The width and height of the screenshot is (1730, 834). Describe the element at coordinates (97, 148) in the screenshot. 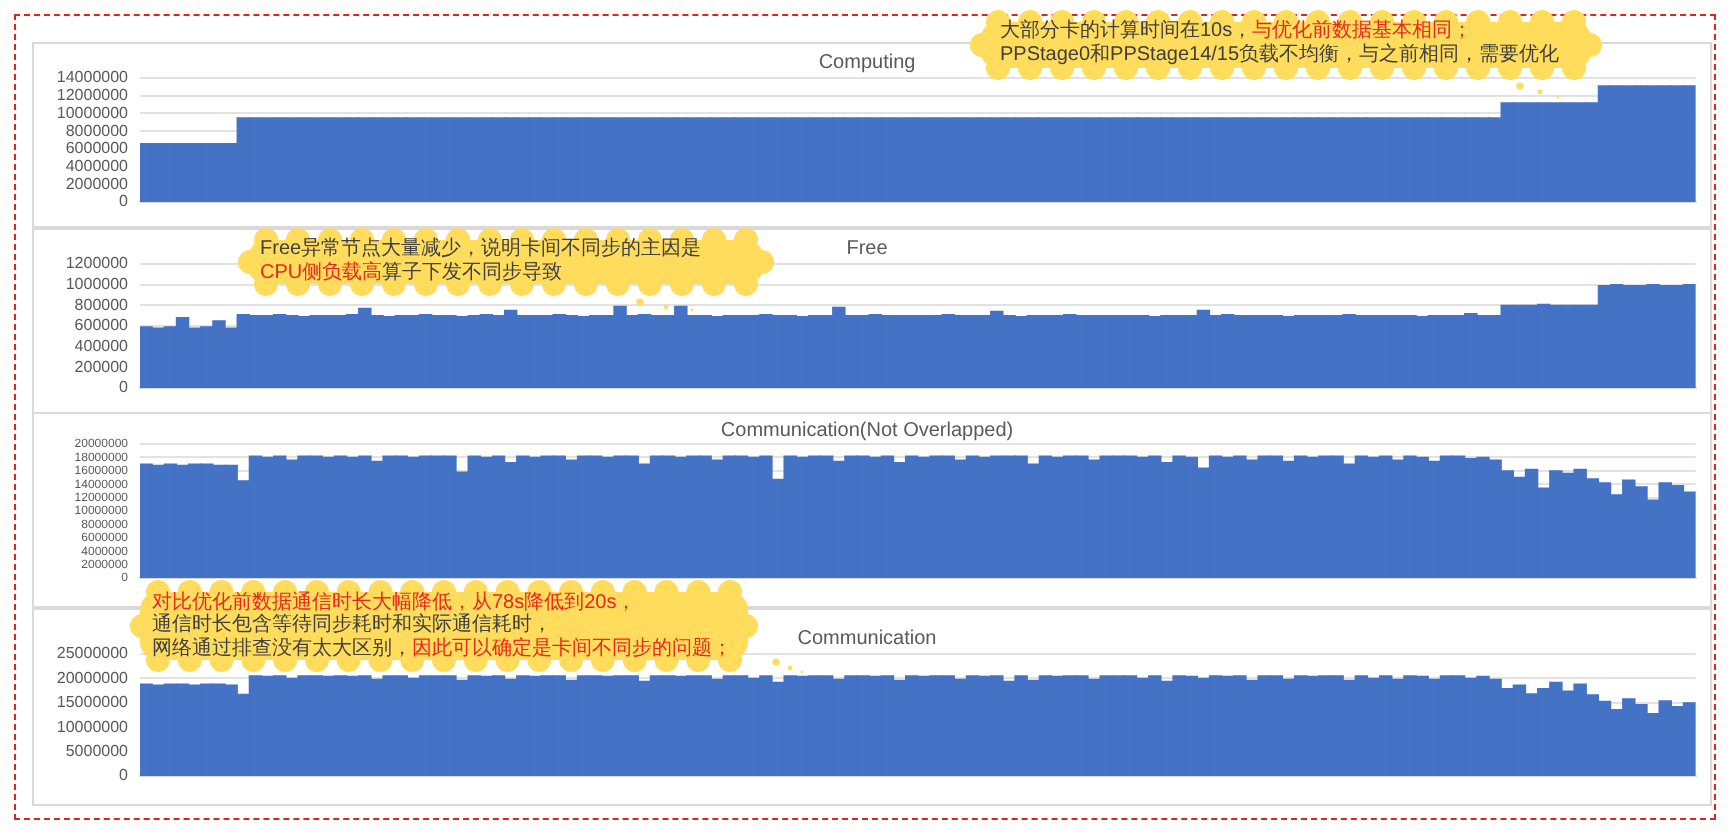

I see `y-tick-label: 6000000` at that location.